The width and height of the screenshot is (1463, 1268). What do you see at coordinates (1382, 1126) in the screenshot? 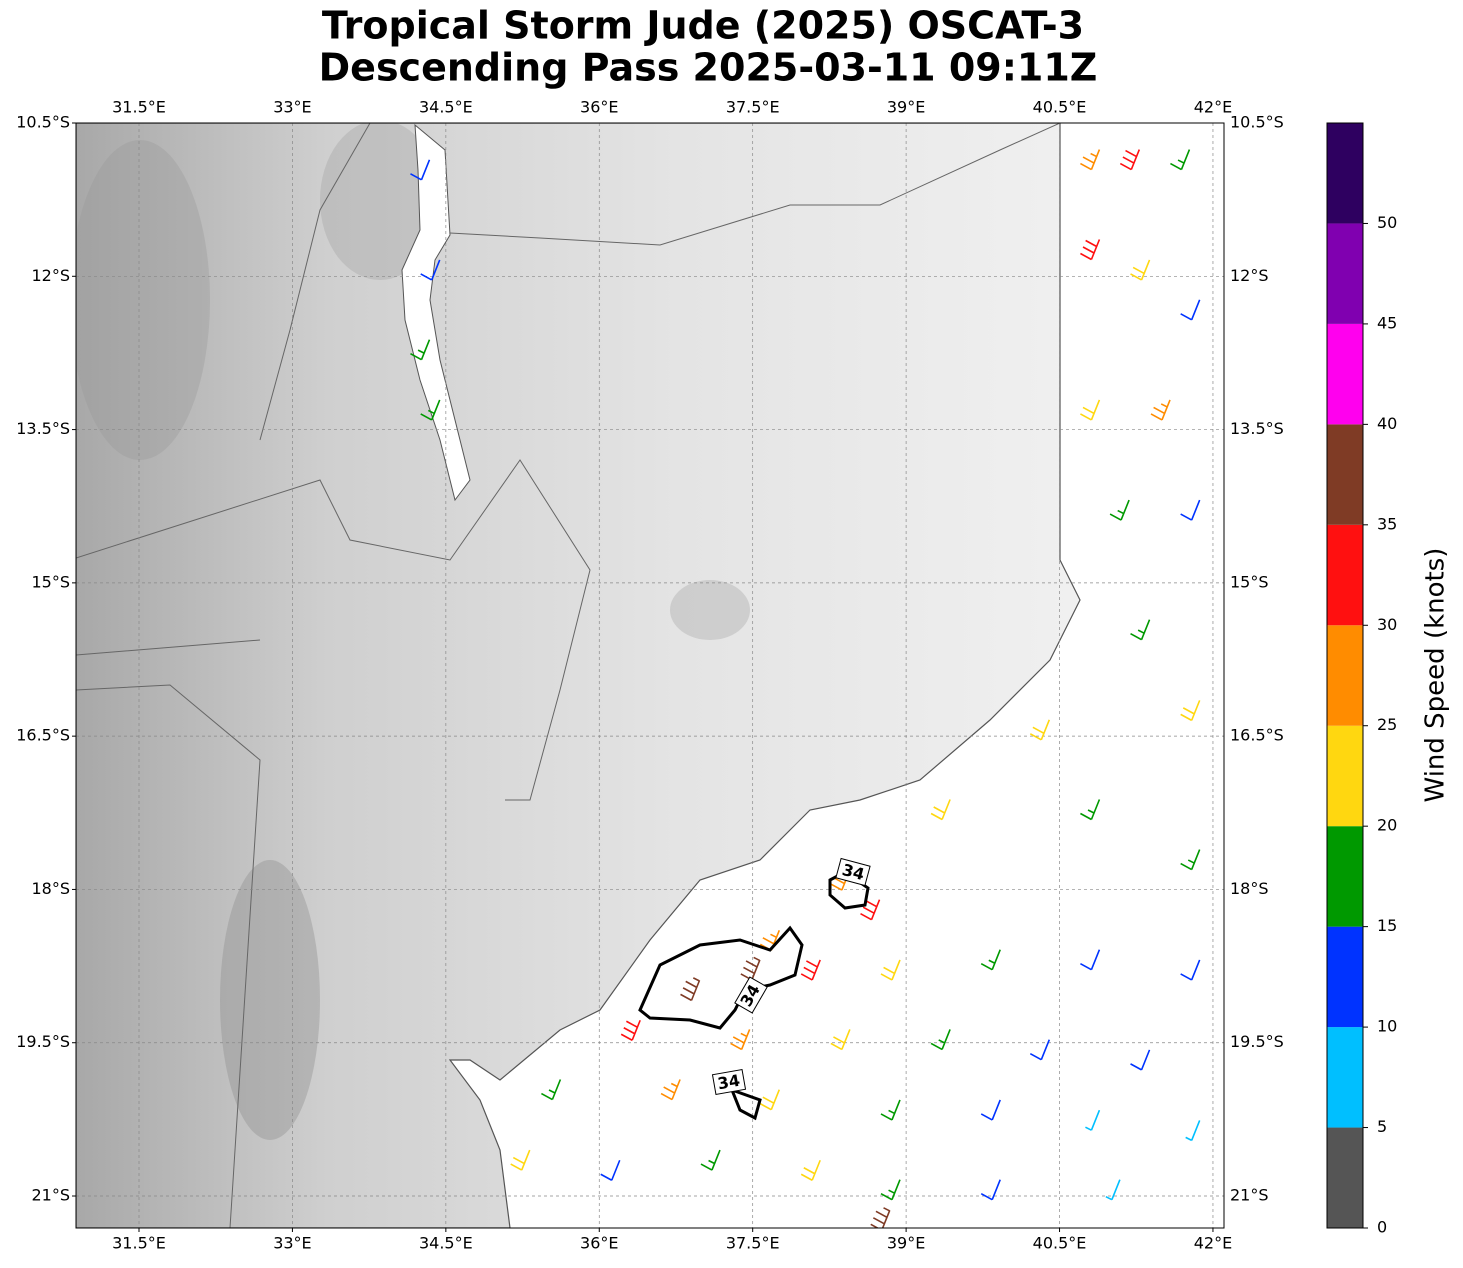
I see `colorbar-tick-label: 5` at bounding box center [1382, 1126].